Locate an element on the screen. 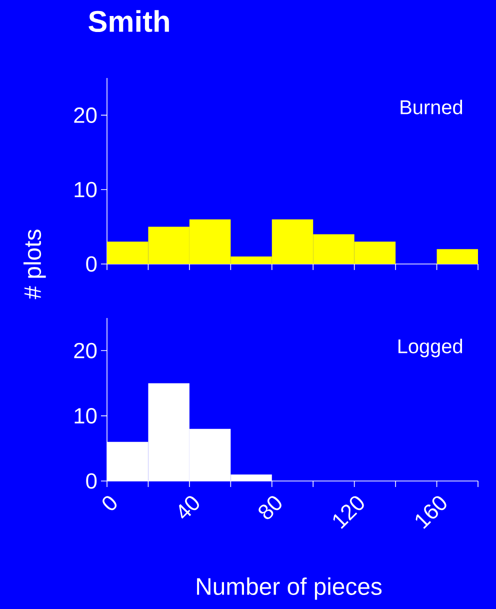  y-axis-title: # plots is located at coordinates (35, 265).